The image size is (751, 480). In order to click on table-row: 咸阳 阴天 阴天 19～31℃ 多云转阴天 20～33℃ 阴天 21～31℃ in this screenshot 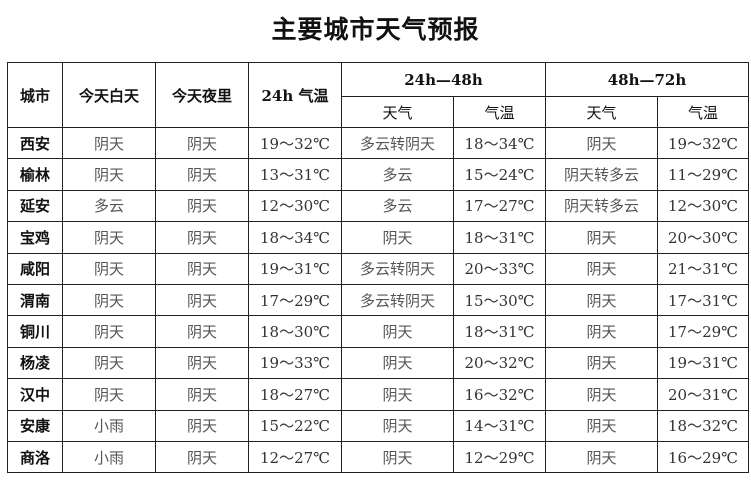, I will do `click(378, 268)`.